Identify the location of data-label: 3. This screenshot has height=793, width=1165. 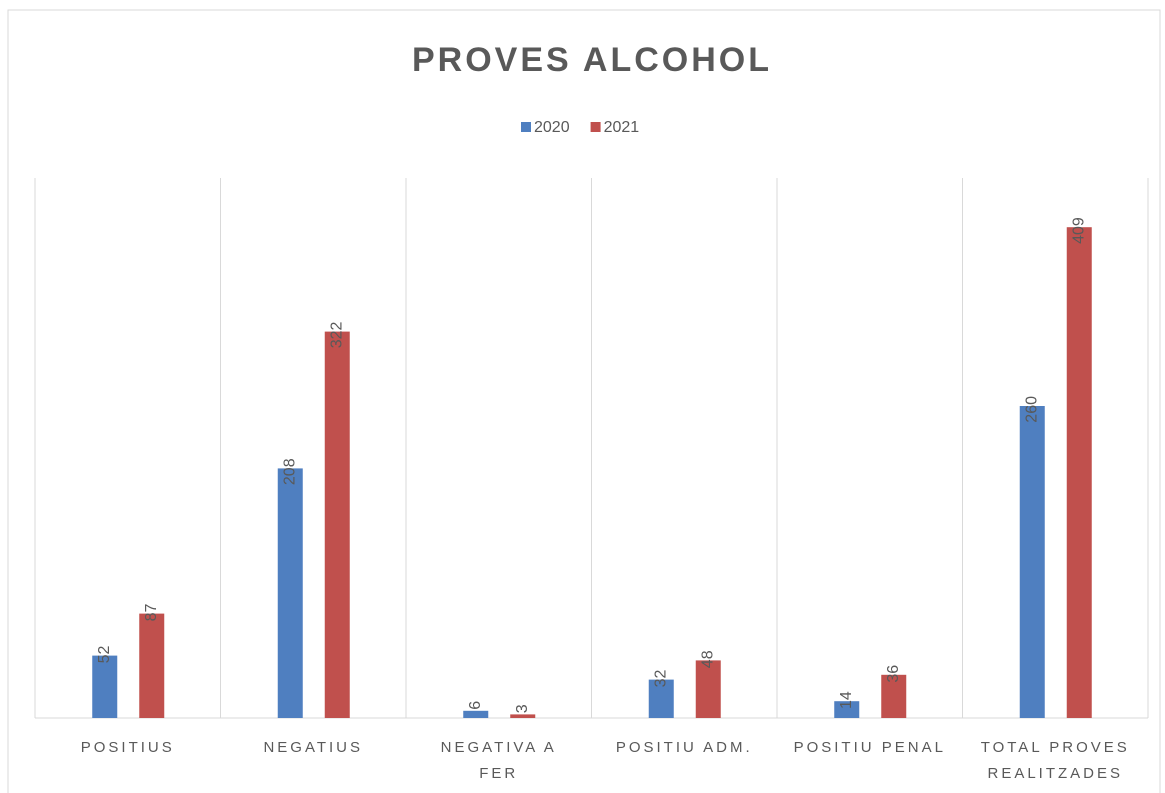
(522, 708).